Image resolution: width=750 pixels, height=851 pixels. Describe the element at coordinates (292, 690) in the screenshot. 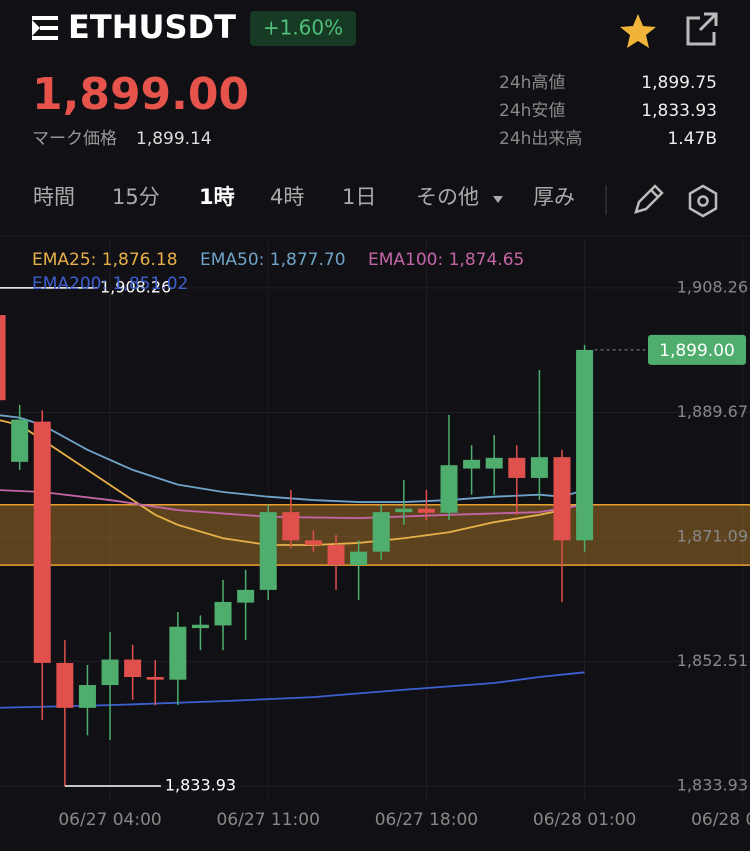

I see `ema-line` at that location.